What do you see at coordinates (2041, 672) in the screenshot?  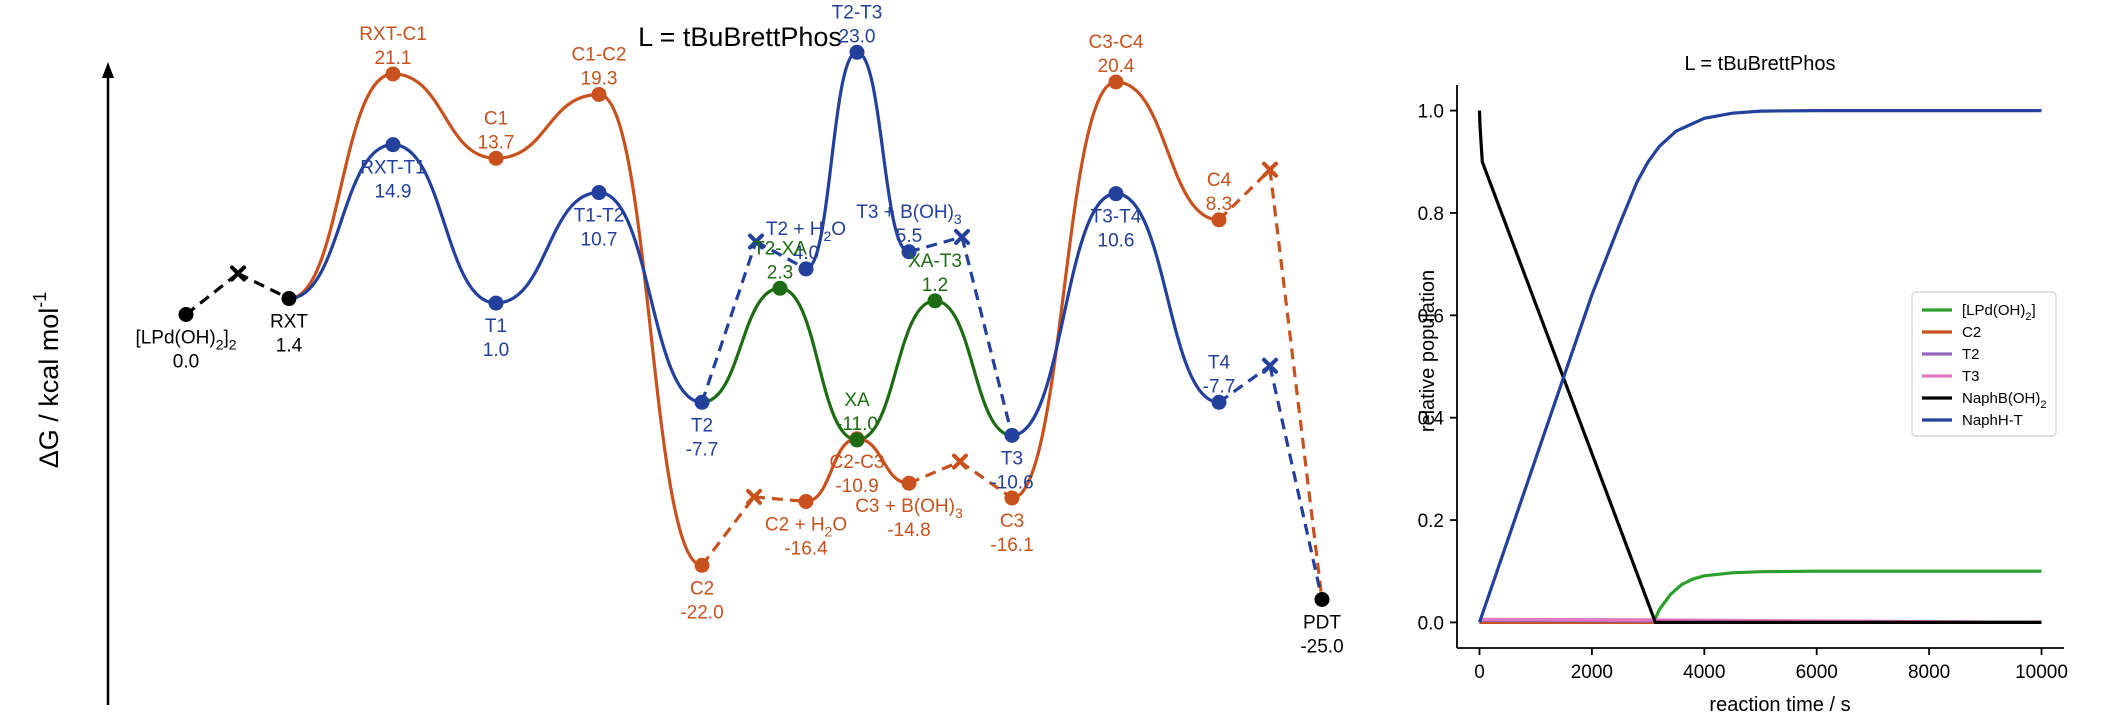 I see `x-tick-label: 10000` at bounding box center [2041, 672].